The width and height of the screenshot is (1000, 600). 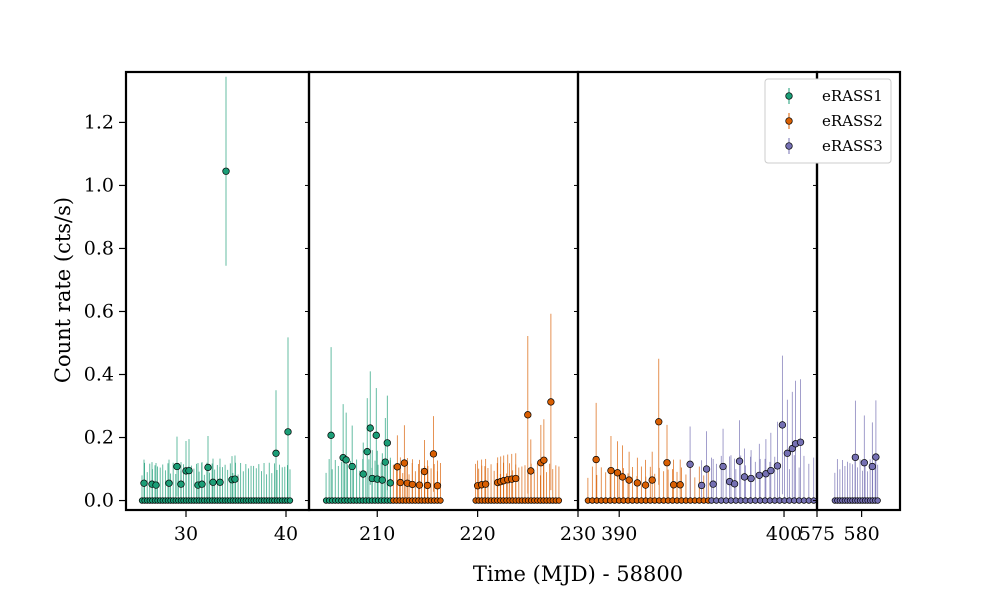 I want to click on y-tick-label: 0.6, so click(x=99, y=311).